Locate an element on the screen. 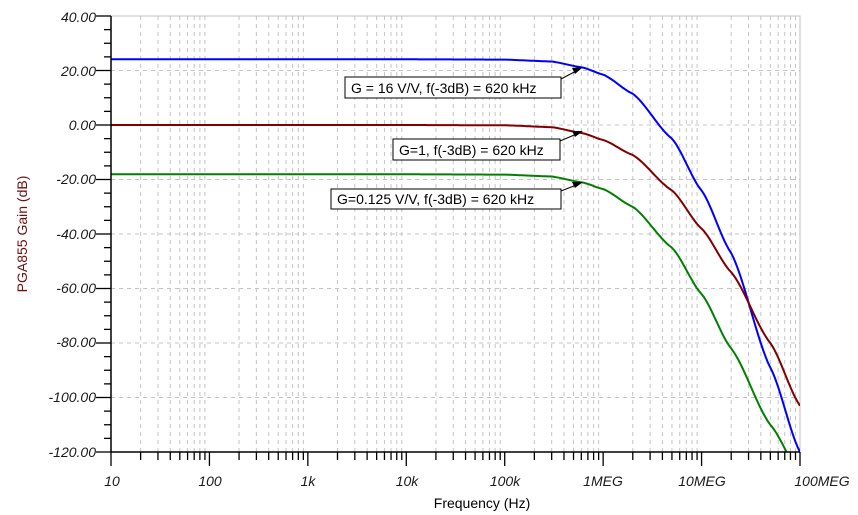 The image size is (858, 515). annotation-g0125: G=0.125 V/V, f(-3dB) = 620 kHz is located at coordinates (456, 196).